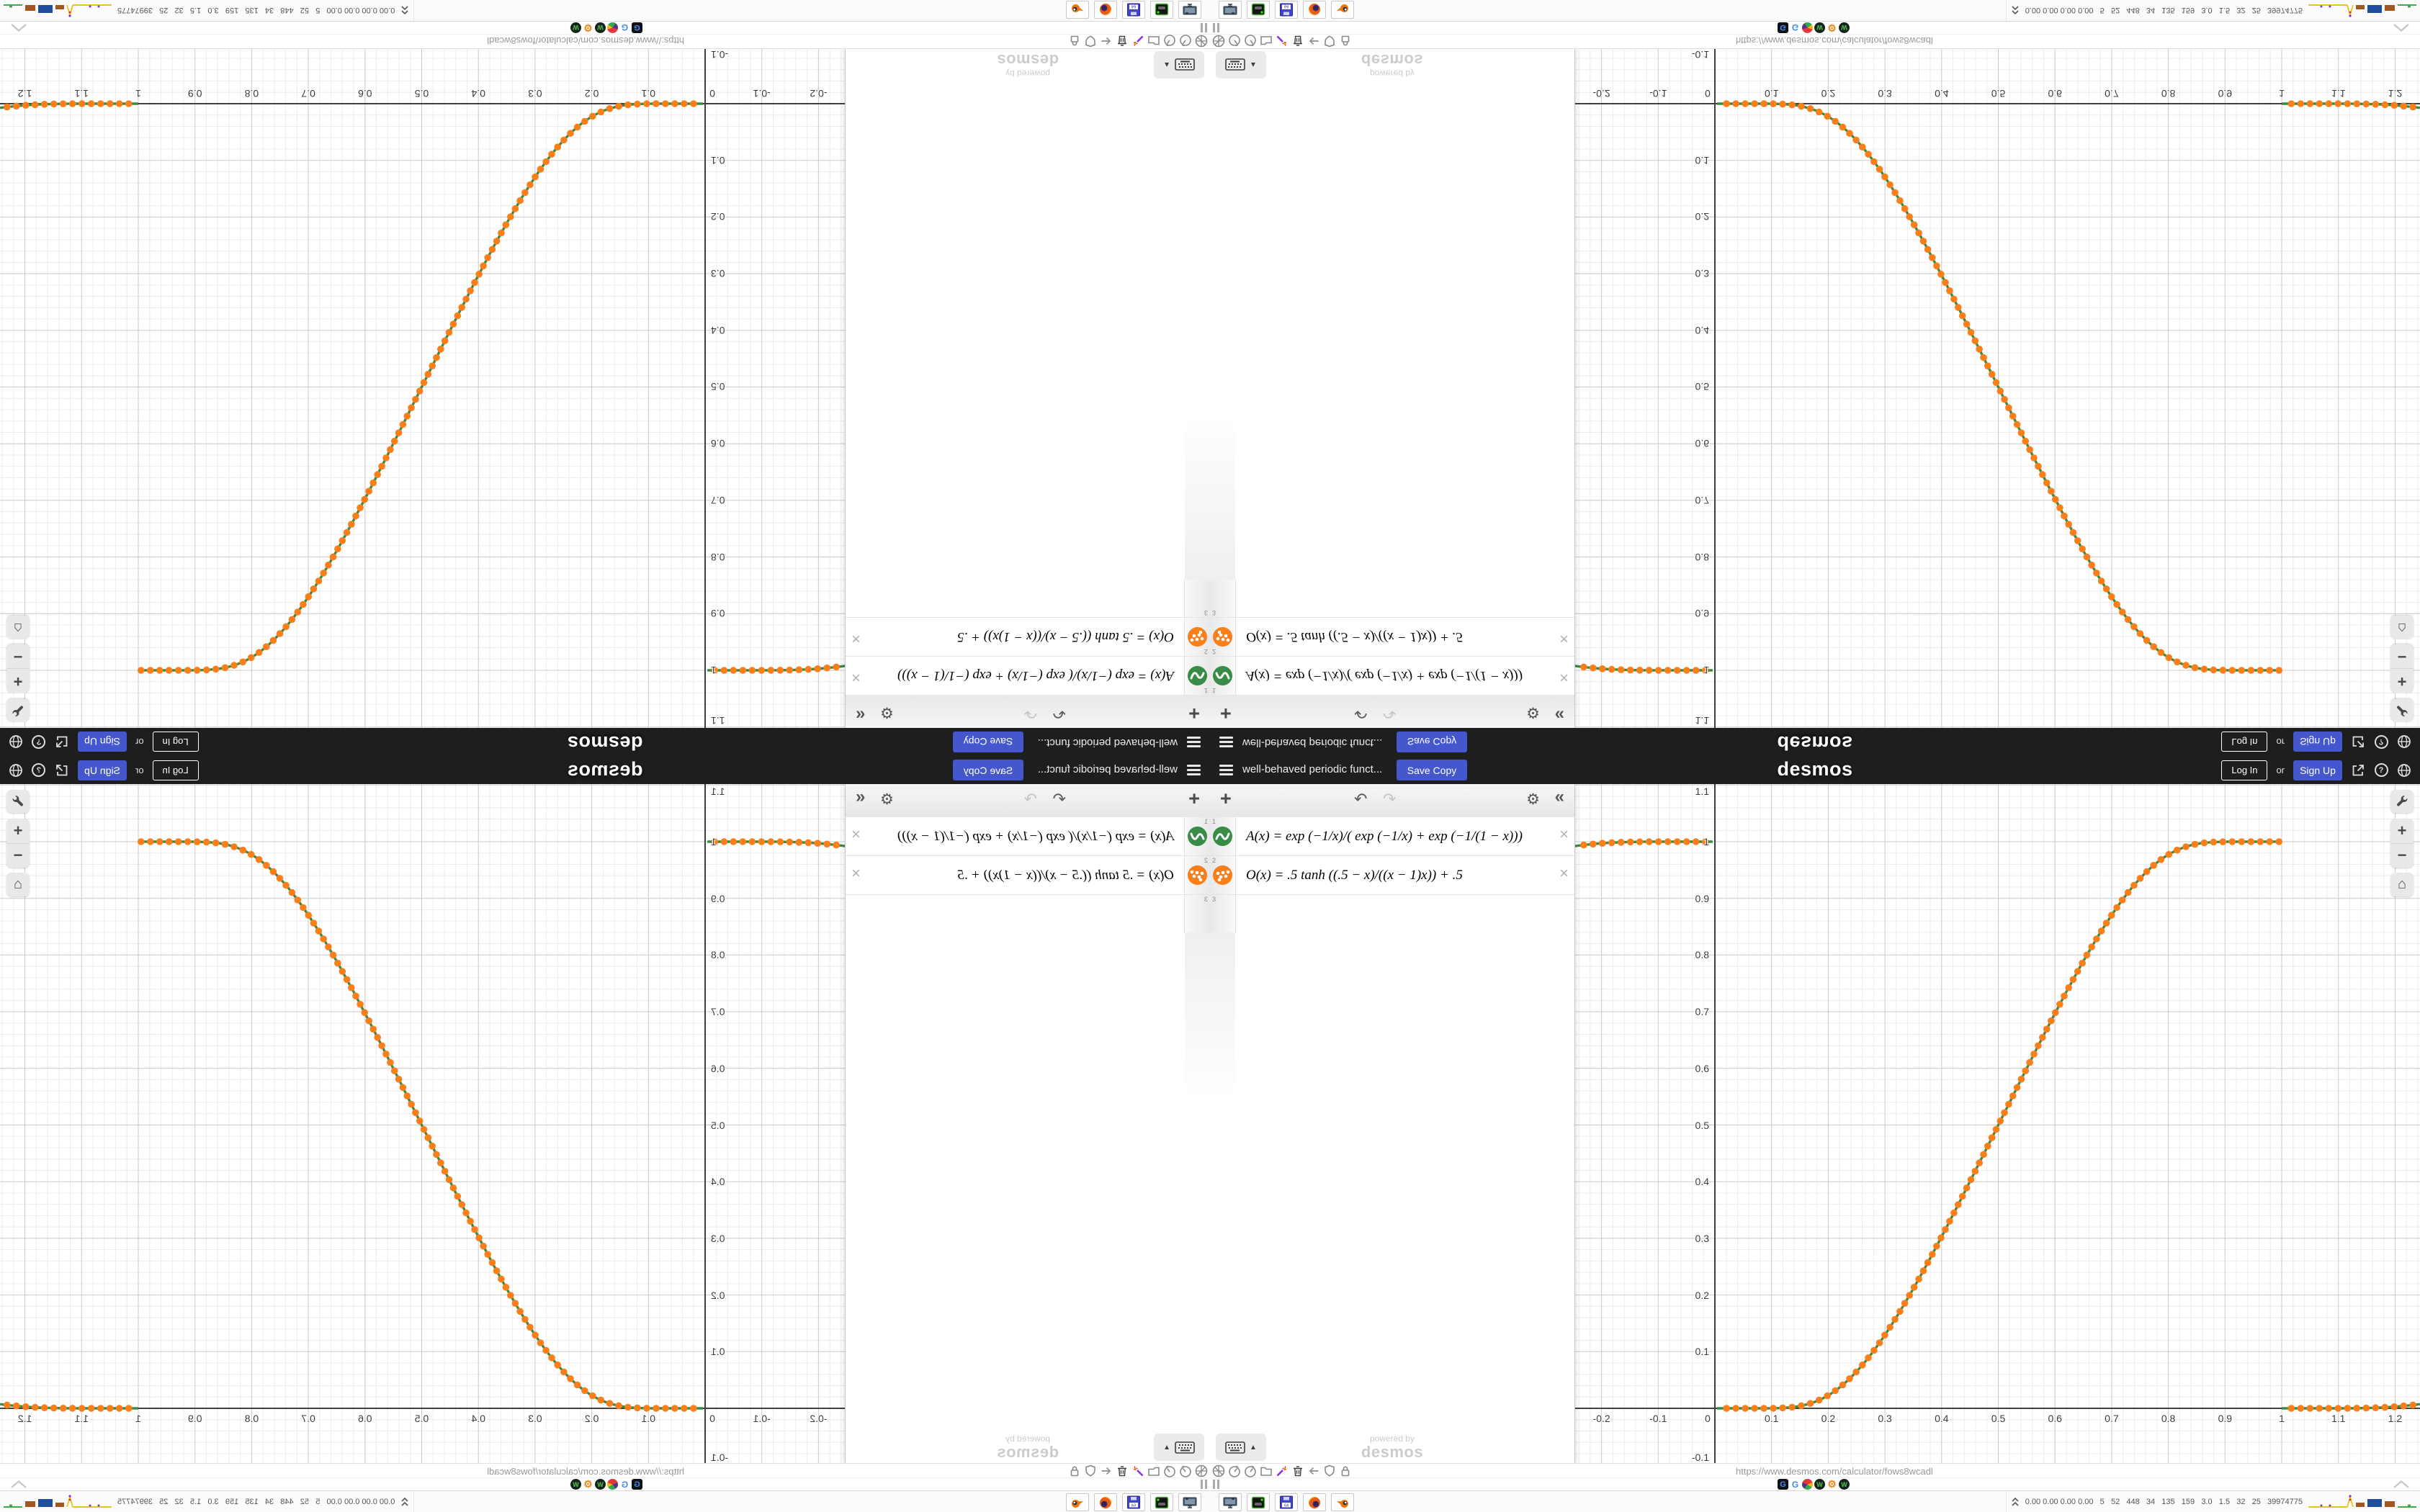 The width and height of the screenshot is (2420, 1512). I want to click on expression-row-3-empty: 3, so click(1028, 914).